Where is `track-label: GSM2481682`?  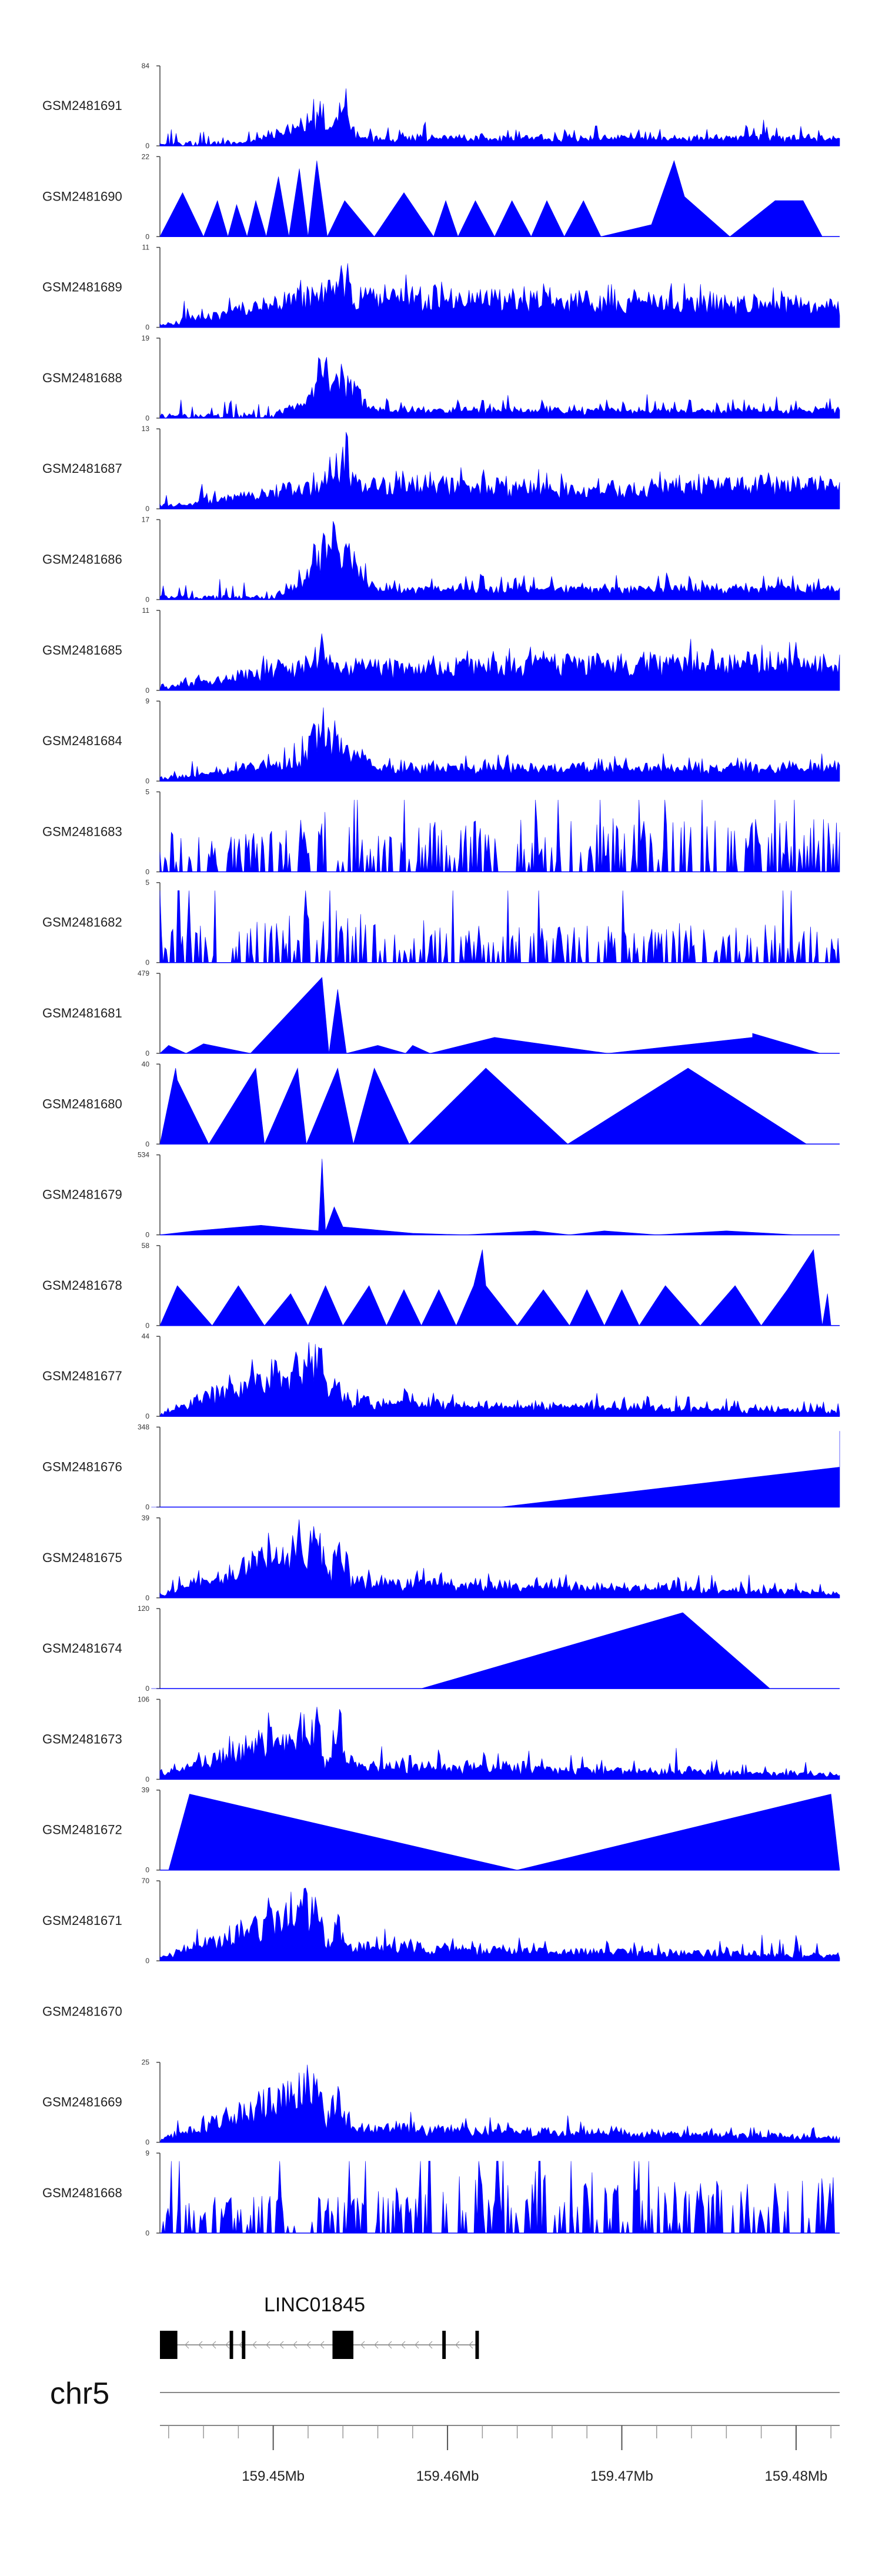 track-label: GSM2481682 is located at coordinates (82, 922).